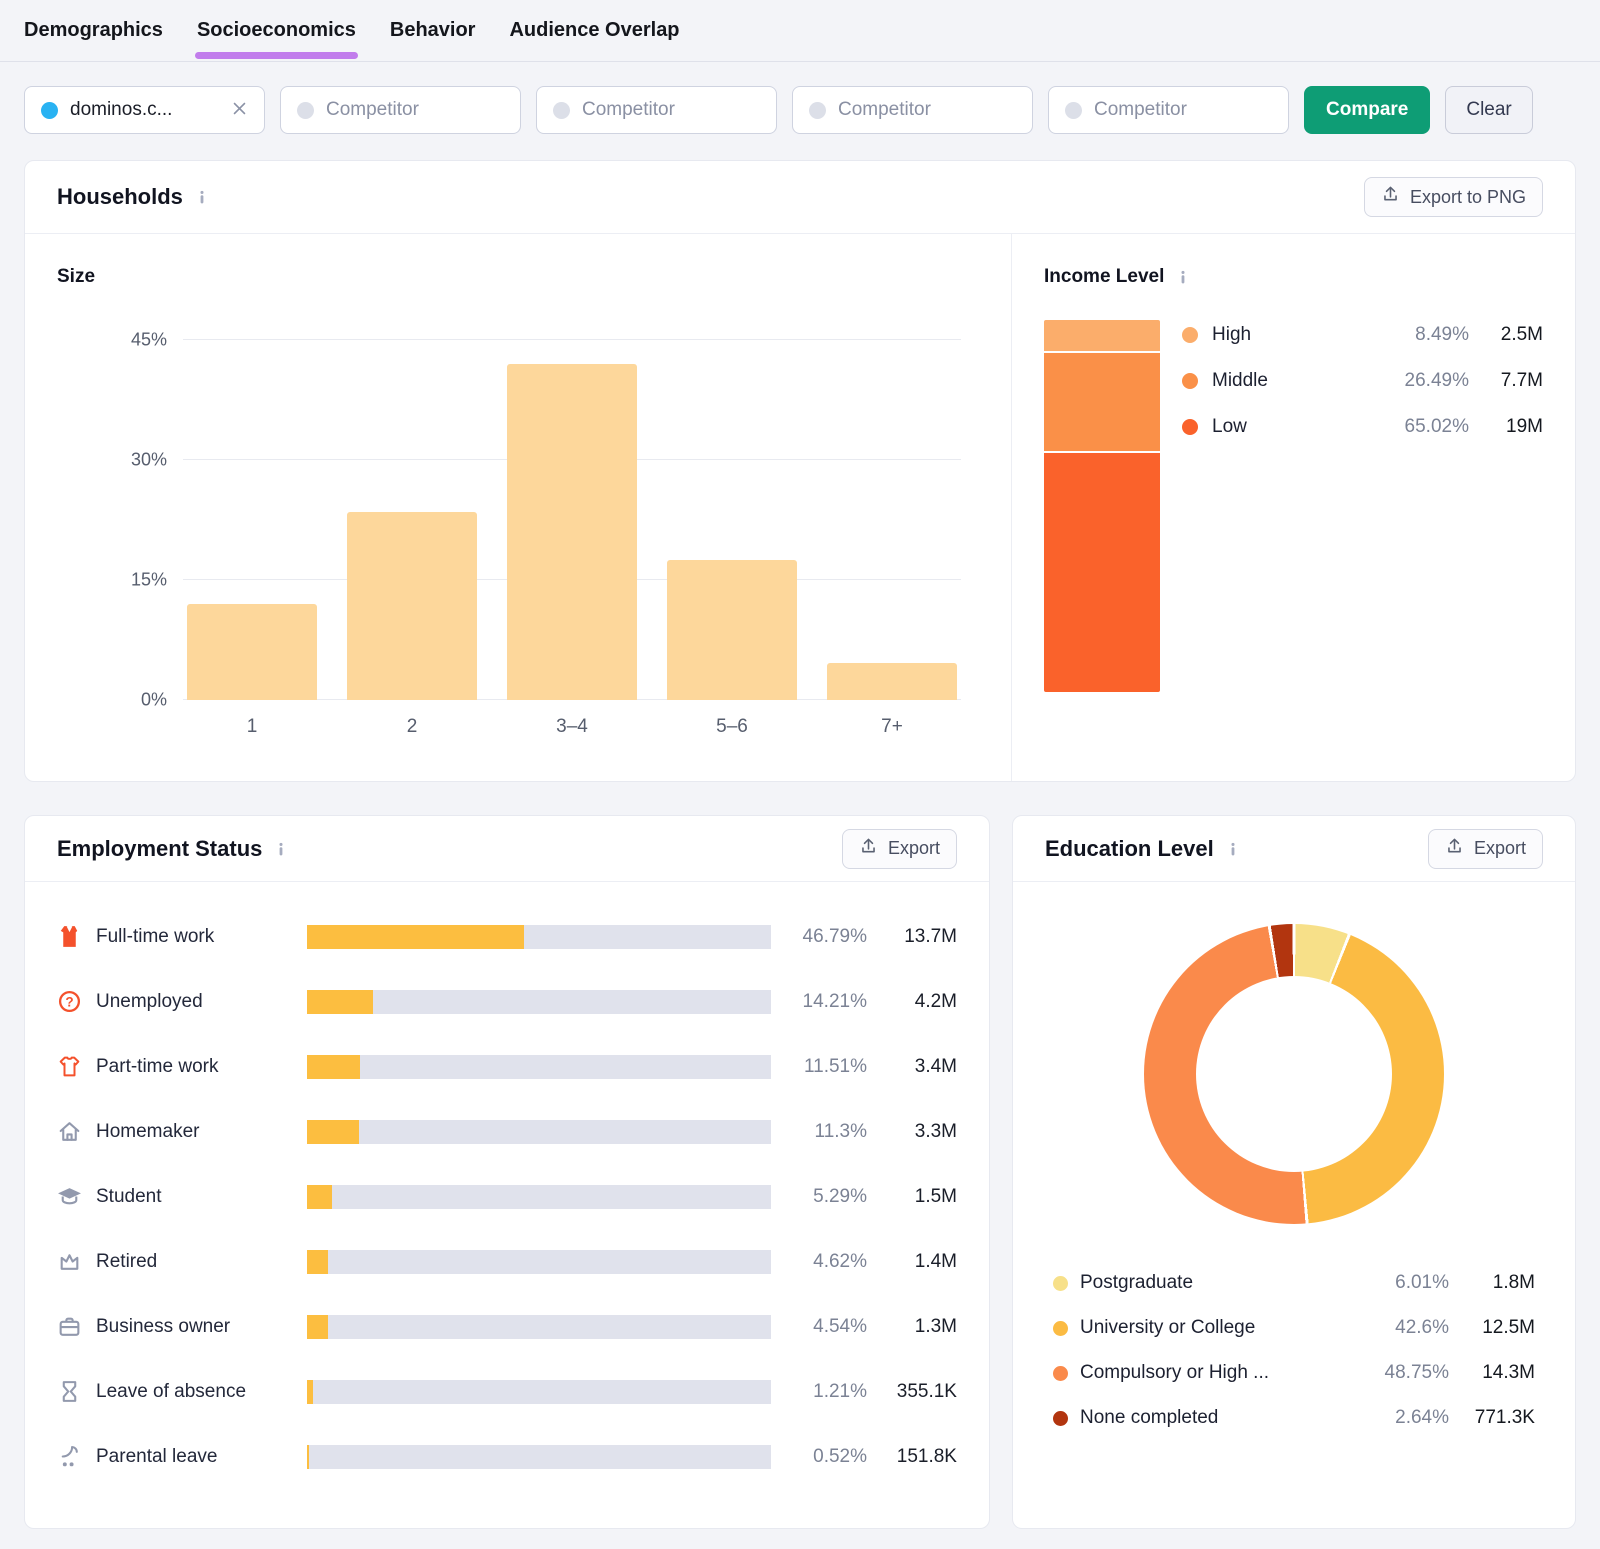  Describe the element at coordinates (153, 699) in the screenshot. I see `y-axis-tick-label: 0%` at that location.